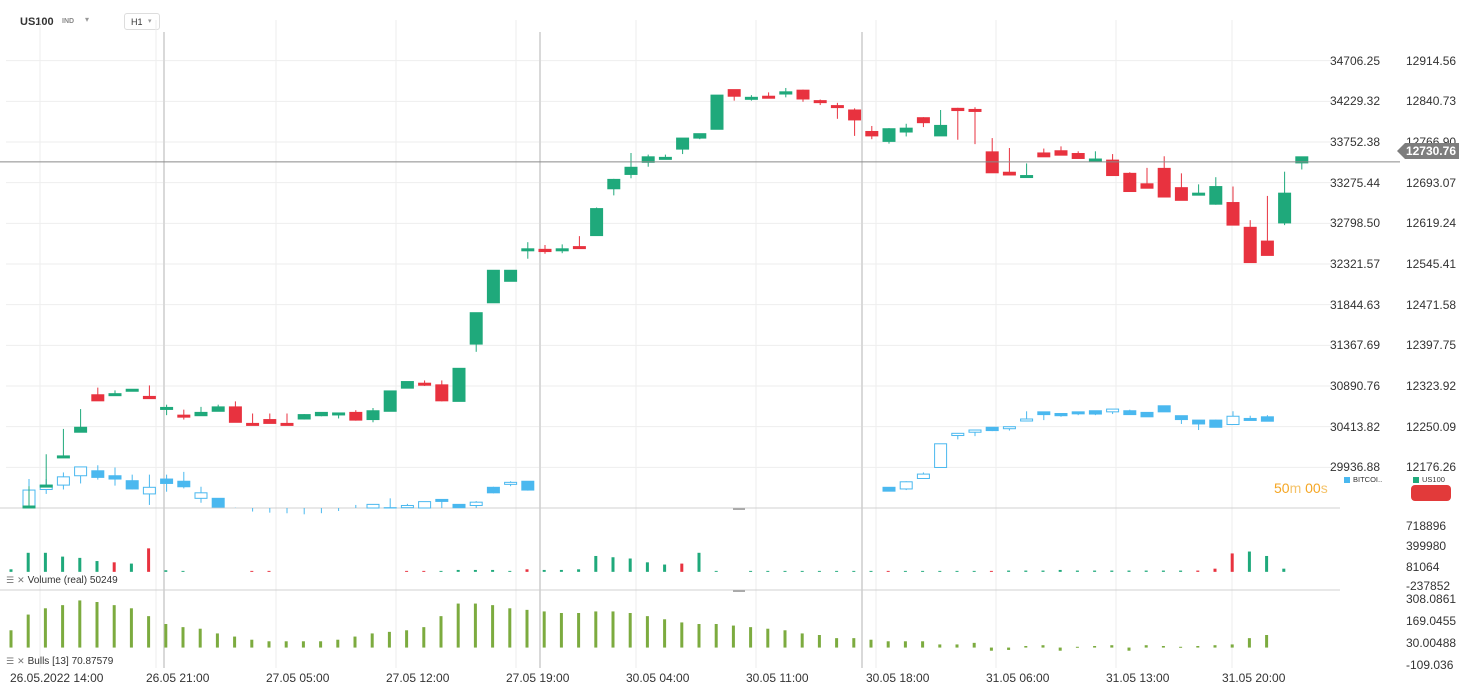 This screenshot has width=1466, height=697. What do you see at coordinates (37, 22) in the screenshot?
I see `symbol-name: US100` at bounding box center [37, 22].